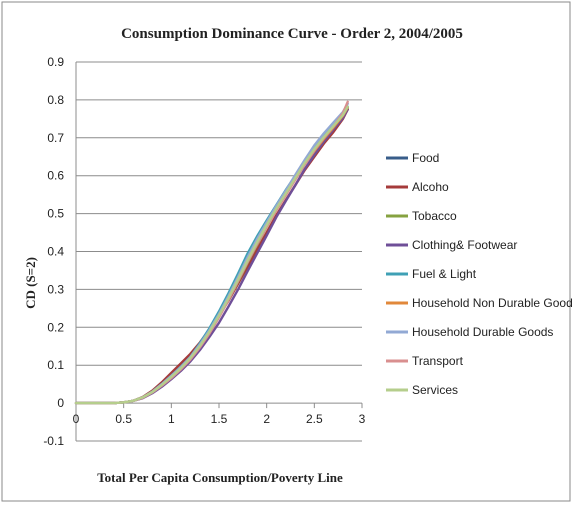  I want to click on x-tick-label: 0, so click(76, 419).